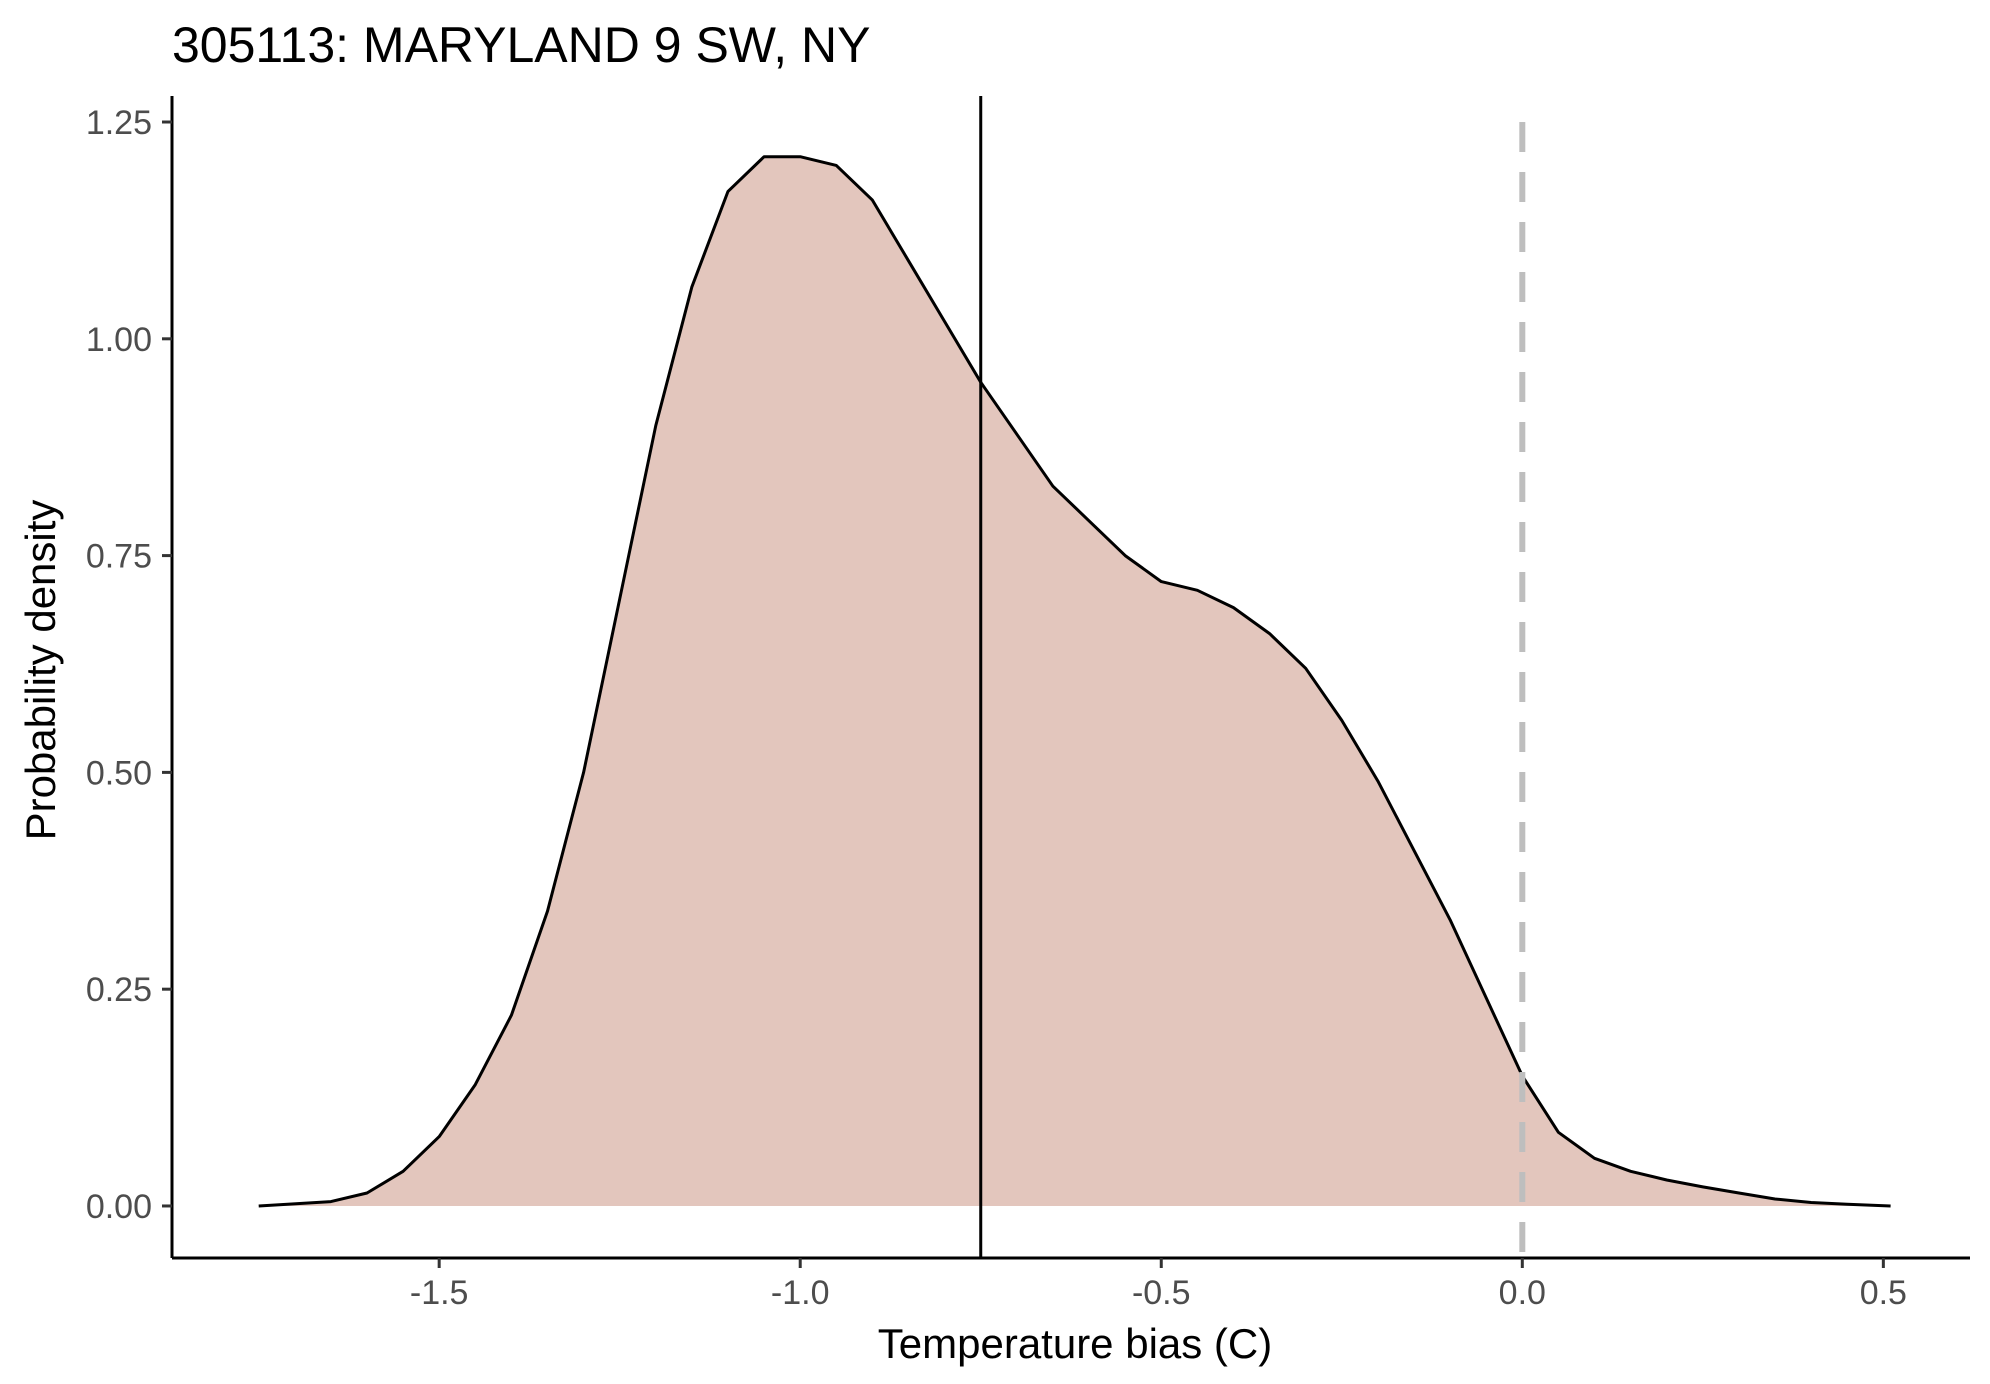 The image size is (1990, 1384). I want to click on x-axis-title: Temperature bias (C), so click(1075, 1343).